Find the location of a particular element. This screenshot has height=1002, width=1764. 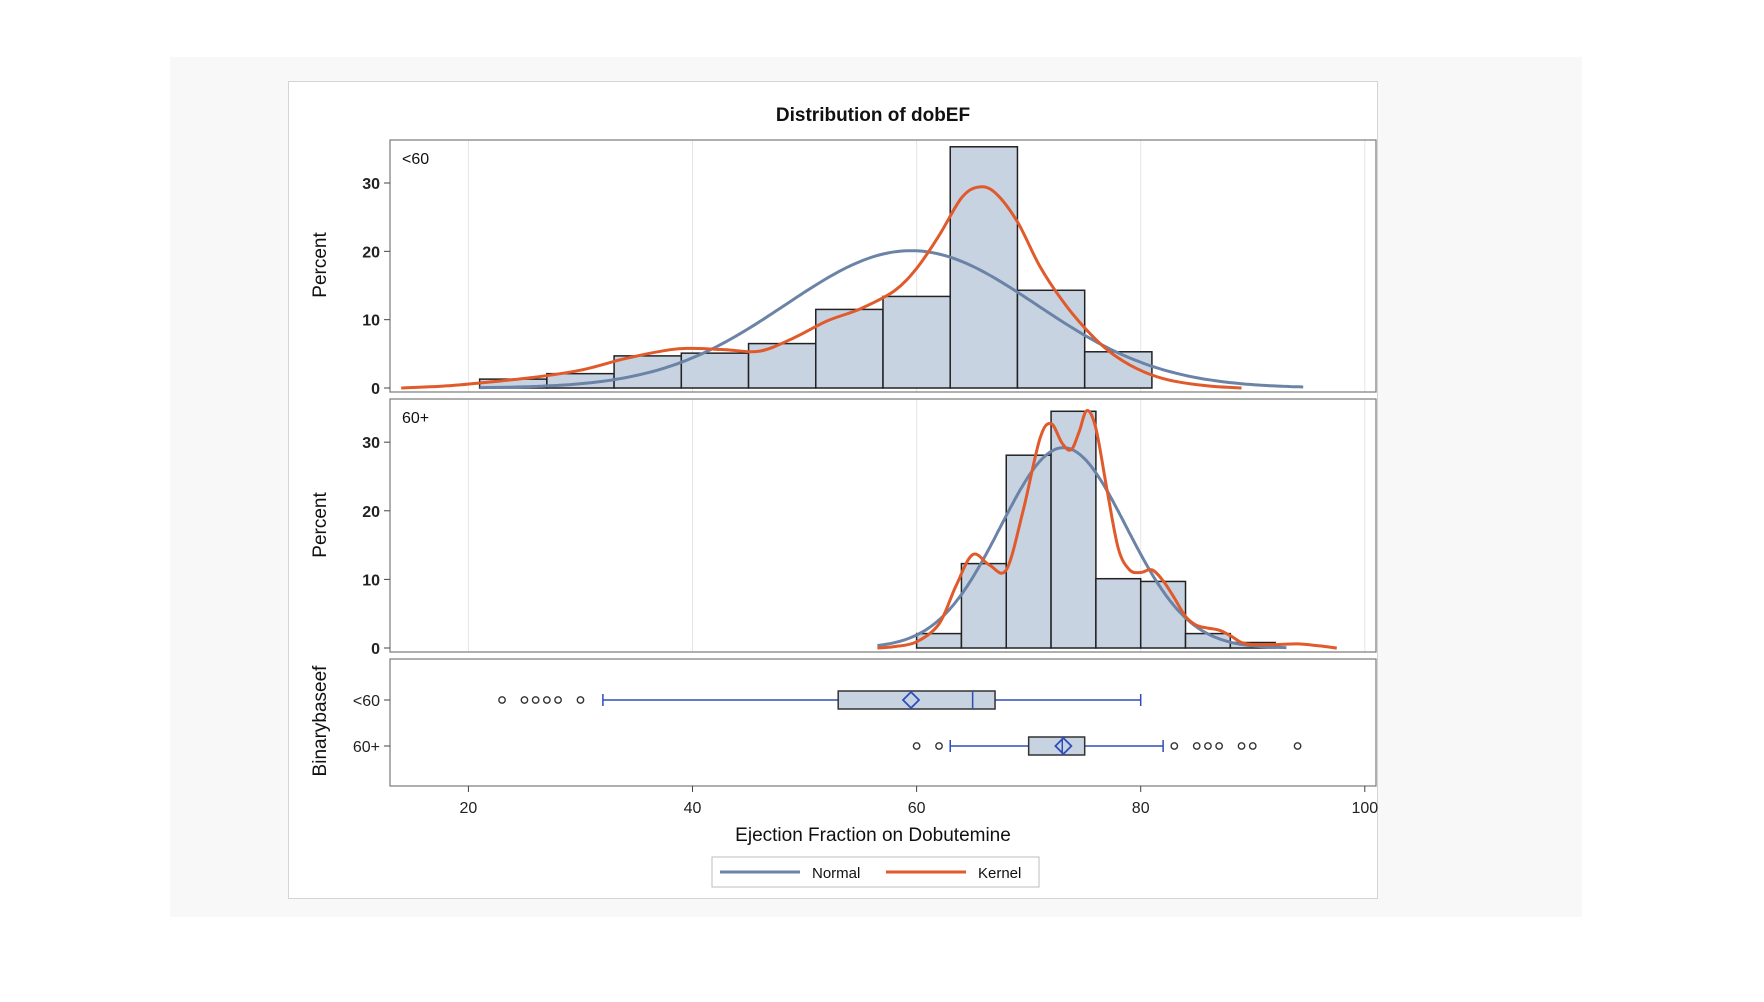

boxplot-panel: <60 60+ is located at coordinates (865, 722).